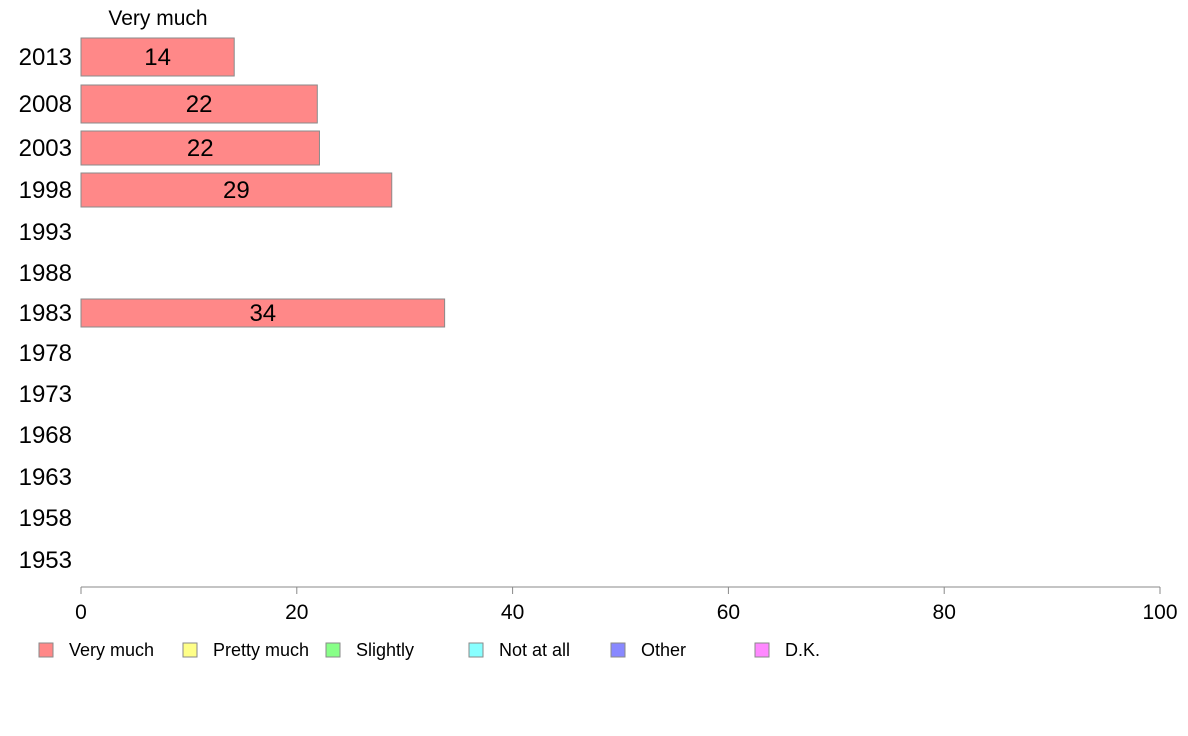 Image resolution: width=1188 pixels, height=736 pixels. What do you see at coordinates (944, 612) in the screenshot?
I see `x-tick-label-80: 80` at bounding box center [944, 612].